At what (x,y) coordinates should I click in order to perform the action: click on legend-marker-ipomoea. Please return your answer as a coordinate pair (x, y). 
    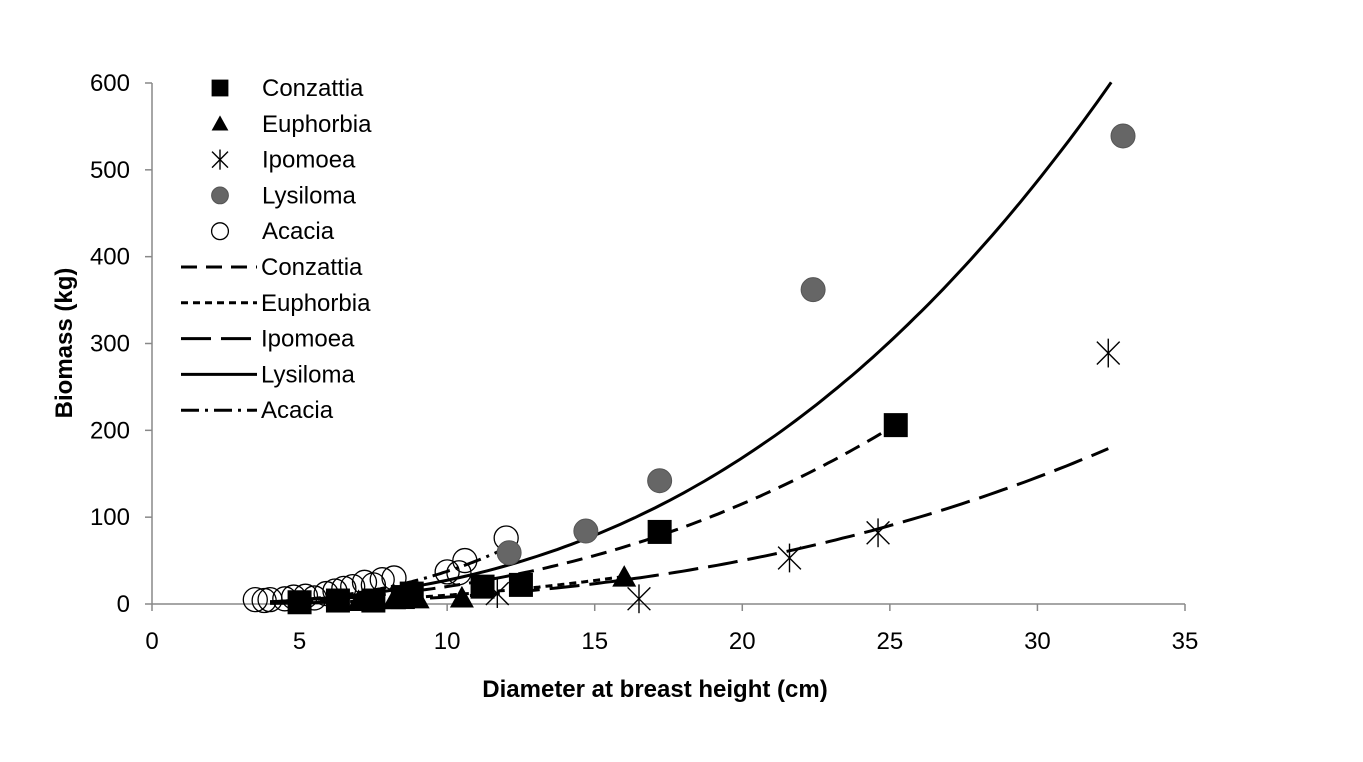
    Looking at the image, I should click on (220, 159).